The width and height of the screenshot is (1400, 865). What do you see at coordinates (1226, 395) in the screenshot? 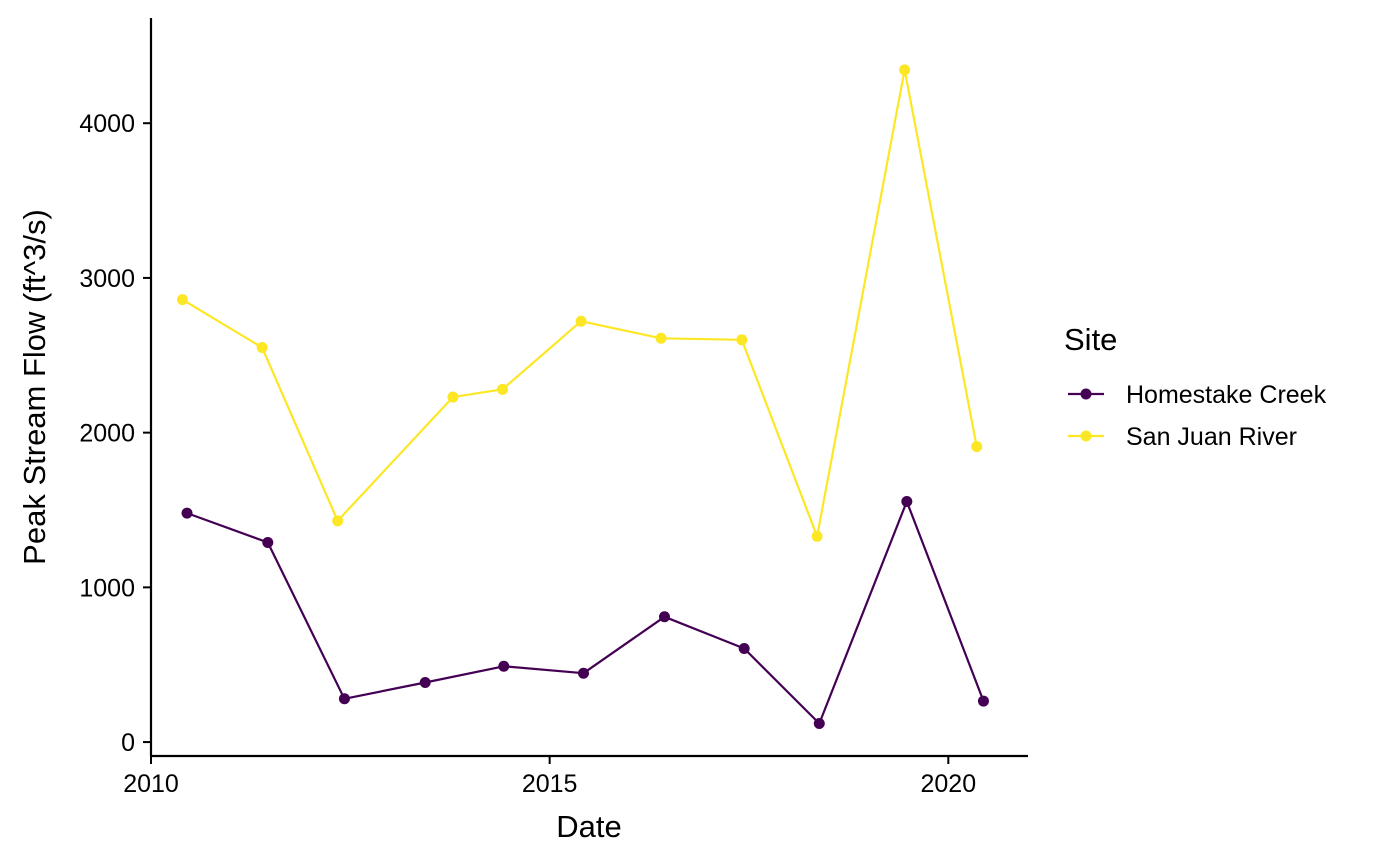
I see `legend-label: Homestake Creek` at bounding box center [1226, 395].